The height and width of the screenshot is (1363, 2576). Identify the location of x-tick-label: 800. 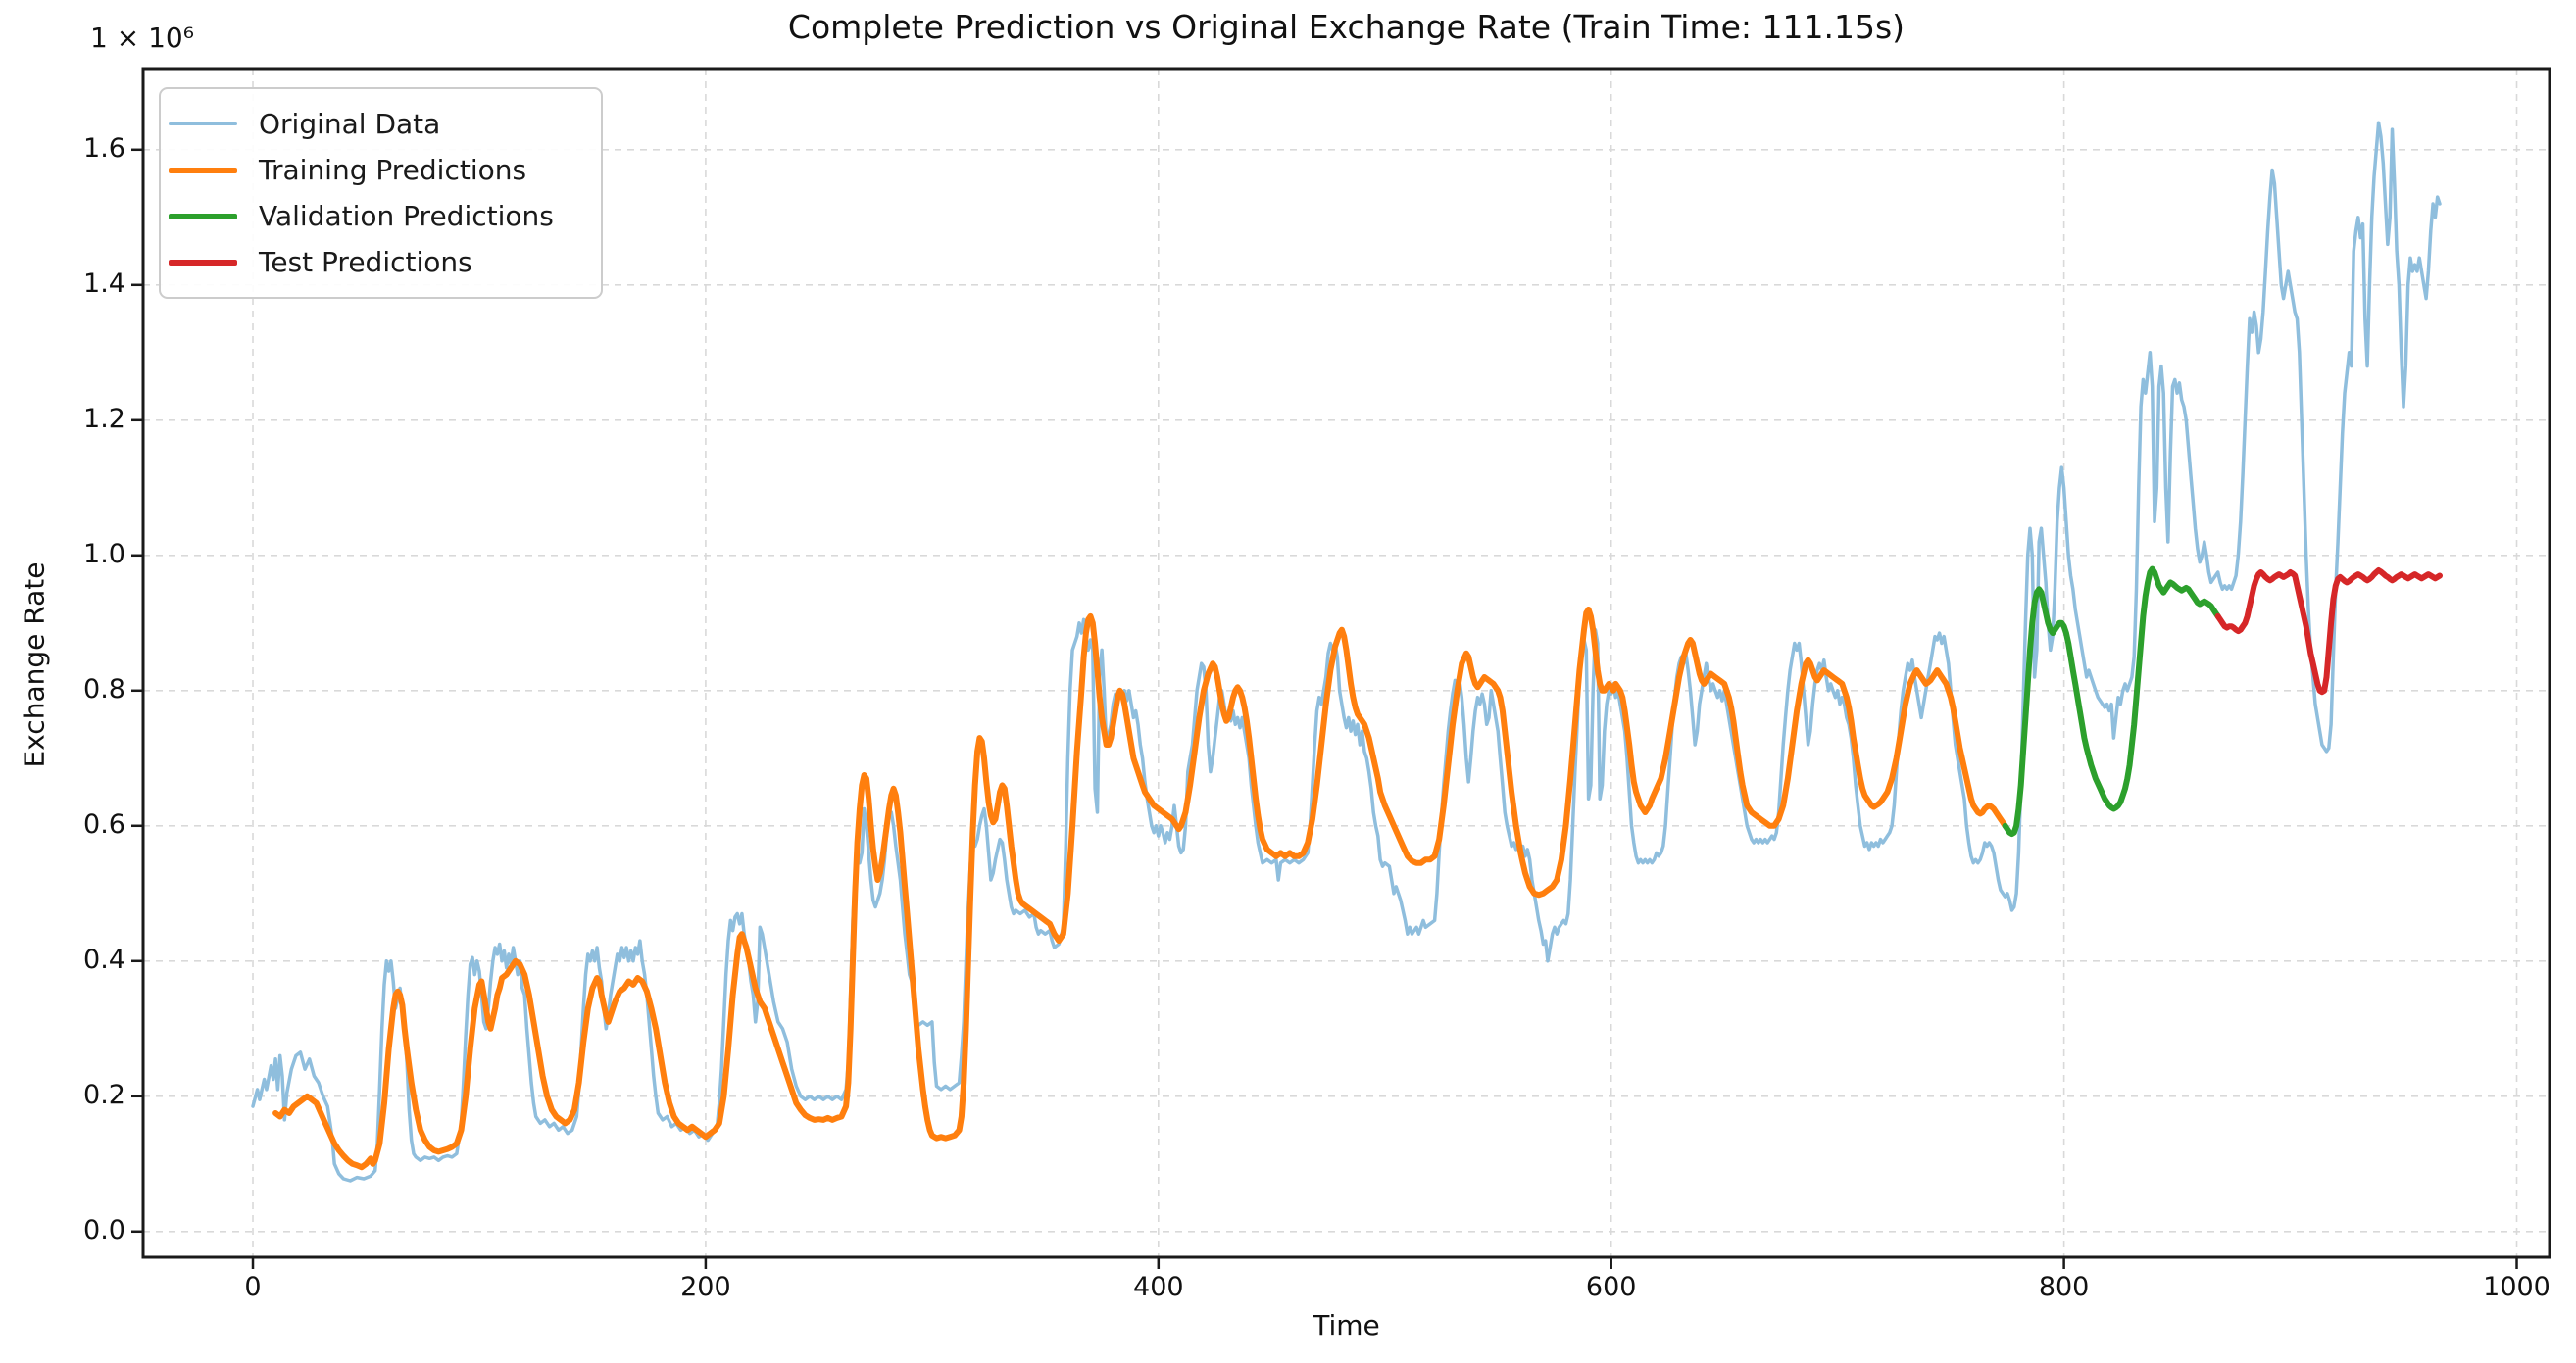
(2064, 1287).